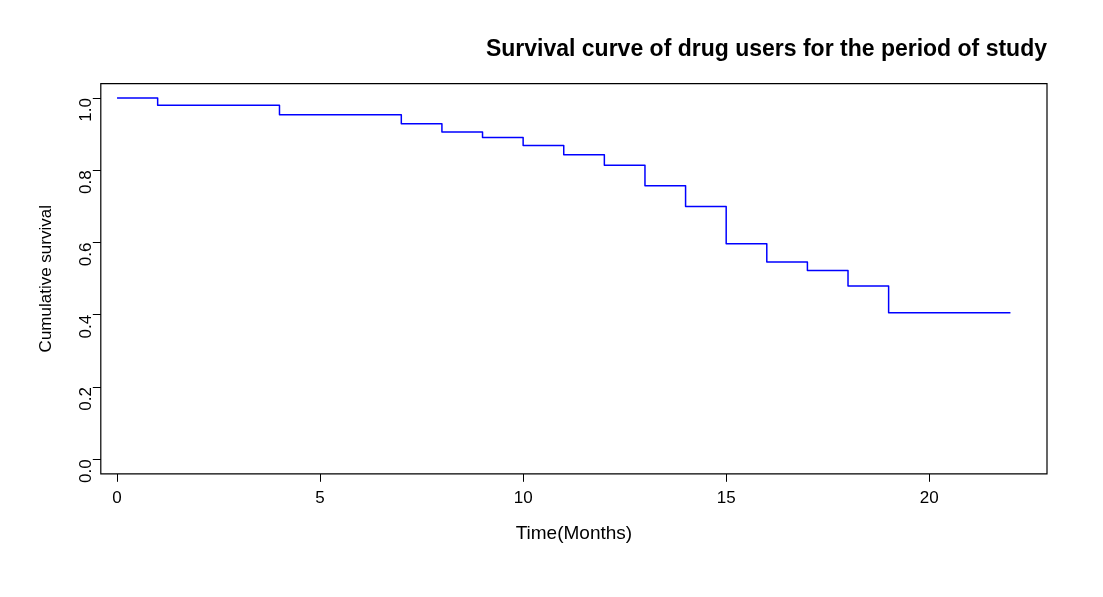  What do you see at coordinates (523, 497) in the screenshot?
I see `x-tick-label: 10` at bounding box center [523, 497].